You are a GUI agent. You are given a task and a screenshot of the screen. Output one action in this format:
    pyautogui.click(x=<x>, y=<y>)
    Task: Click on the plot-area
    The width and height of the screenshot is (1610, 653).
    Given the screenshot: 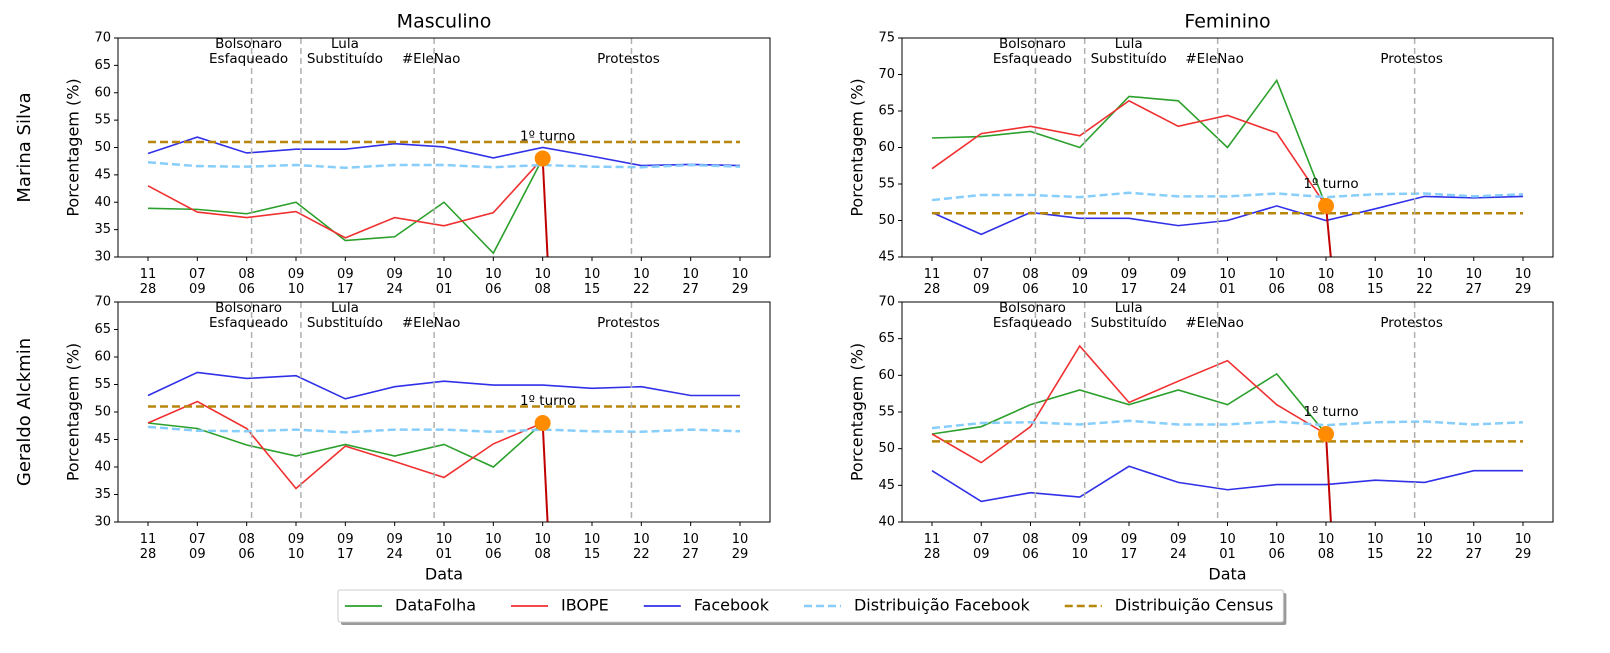 What is the action you would take?
    pyautogui.click(x=444, y=446)
    